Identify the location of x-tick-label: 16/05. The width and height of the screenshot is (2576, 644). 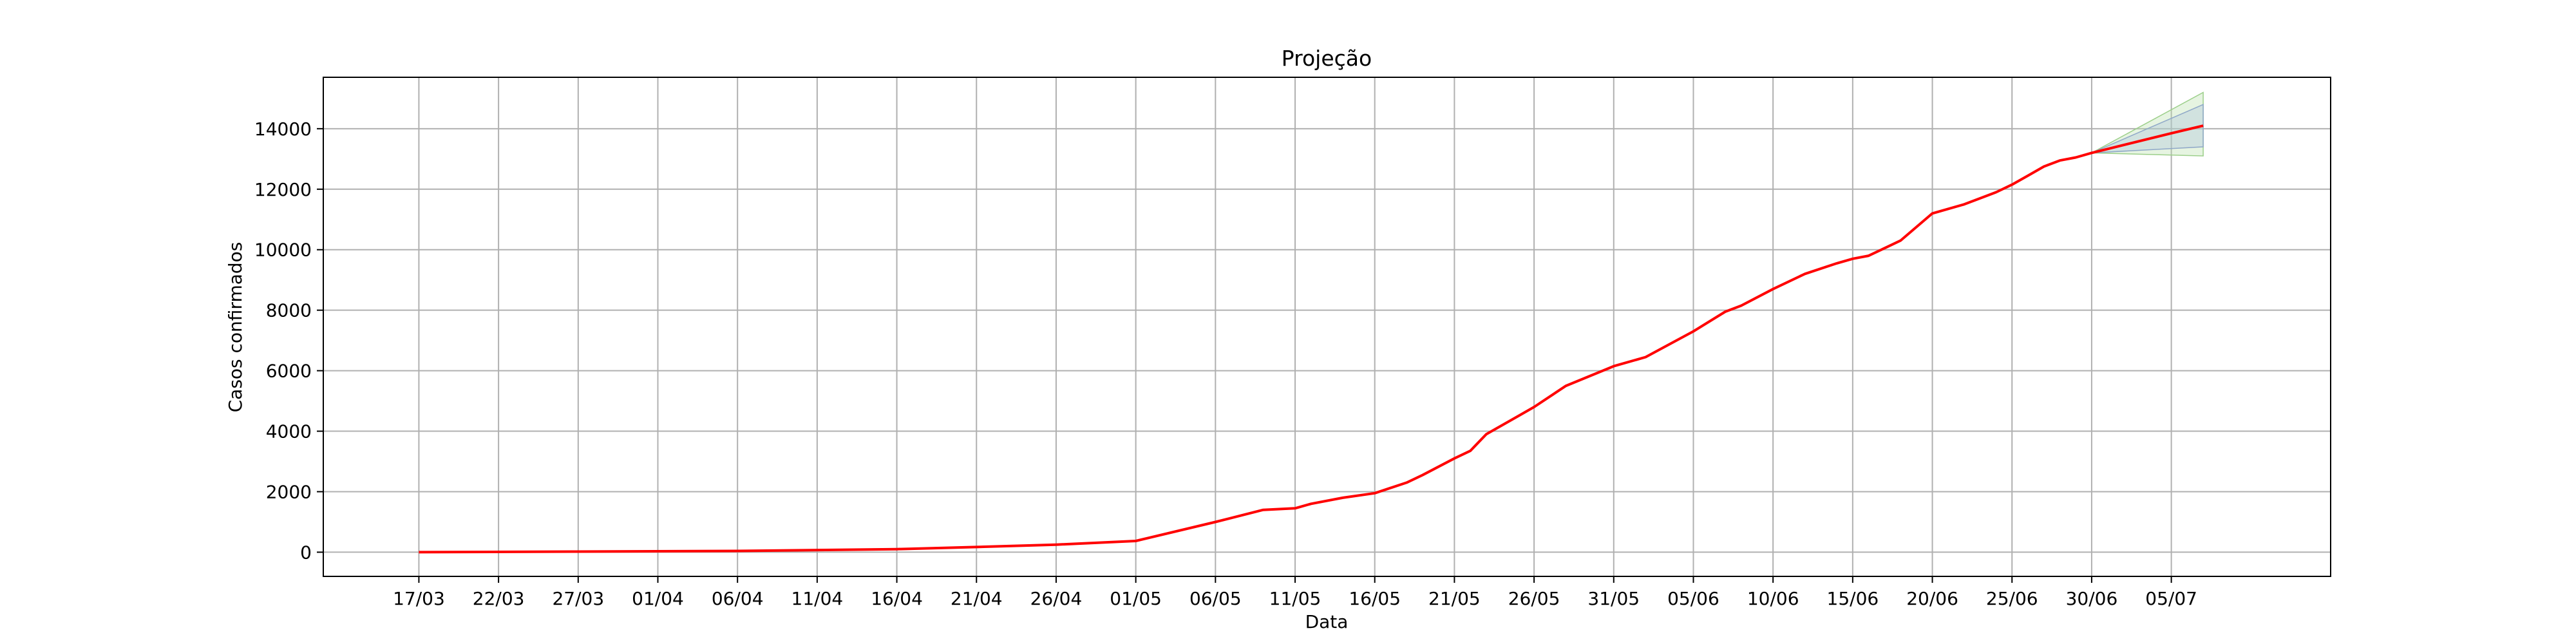
(1375, 598).